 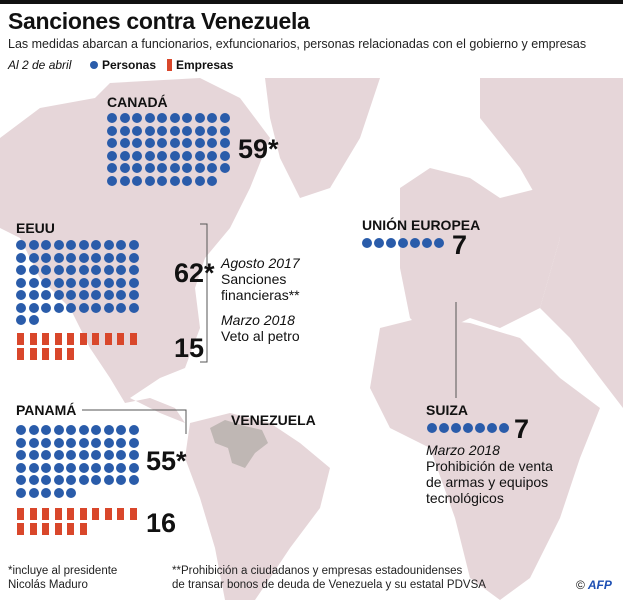 What do you see at coordinates (161, 523) in the screenshot?
I see `panama-empresas-count: 16` at bounding box center [161, 523].